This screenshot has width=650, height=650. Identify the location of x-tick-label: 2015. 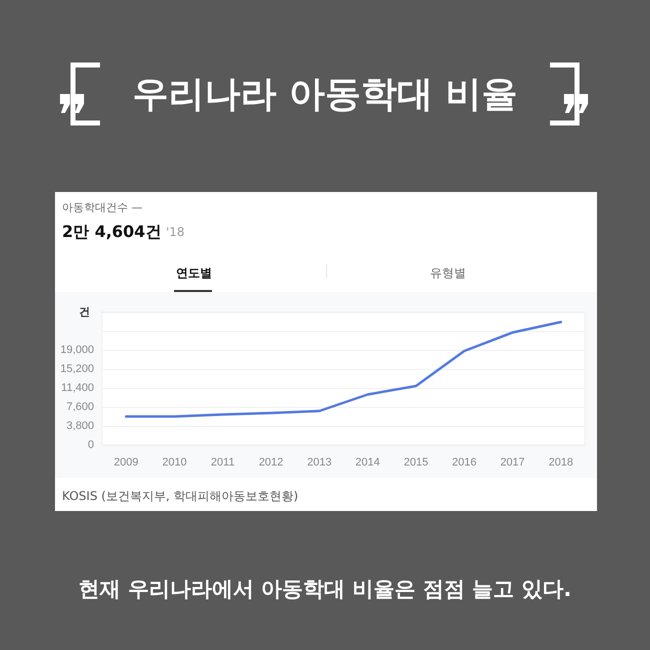
(416, 462).